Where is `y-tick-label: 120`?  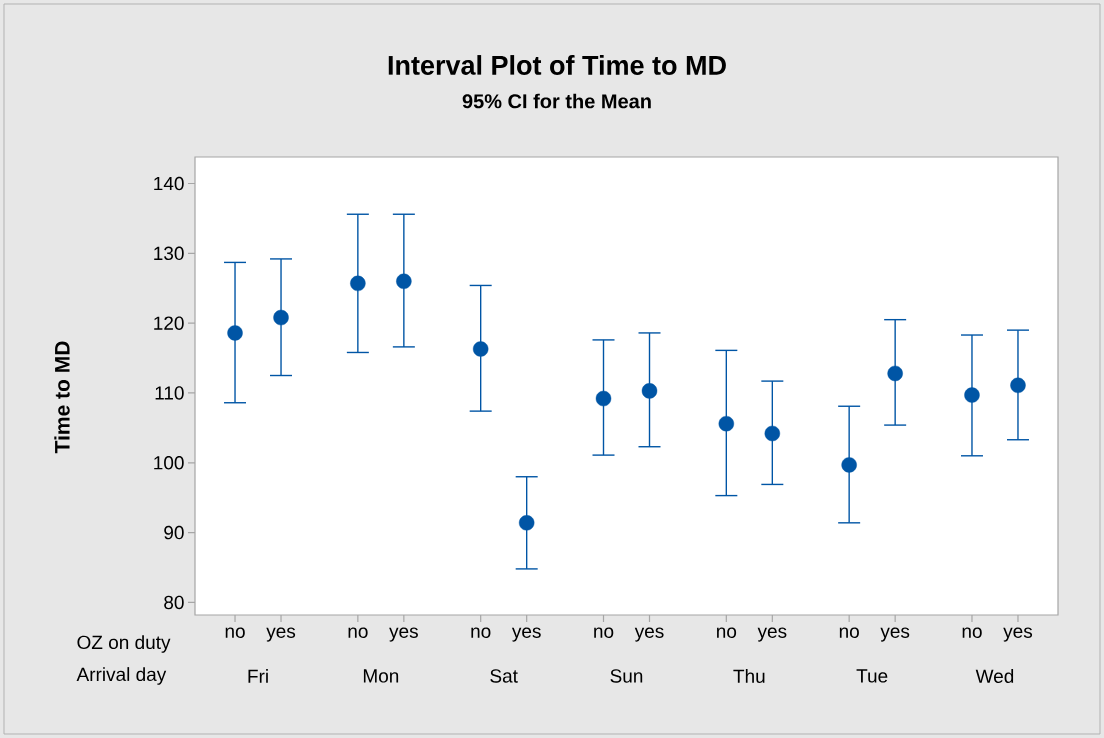
y-tick-label: 120 is located at coordinates (169, 323).